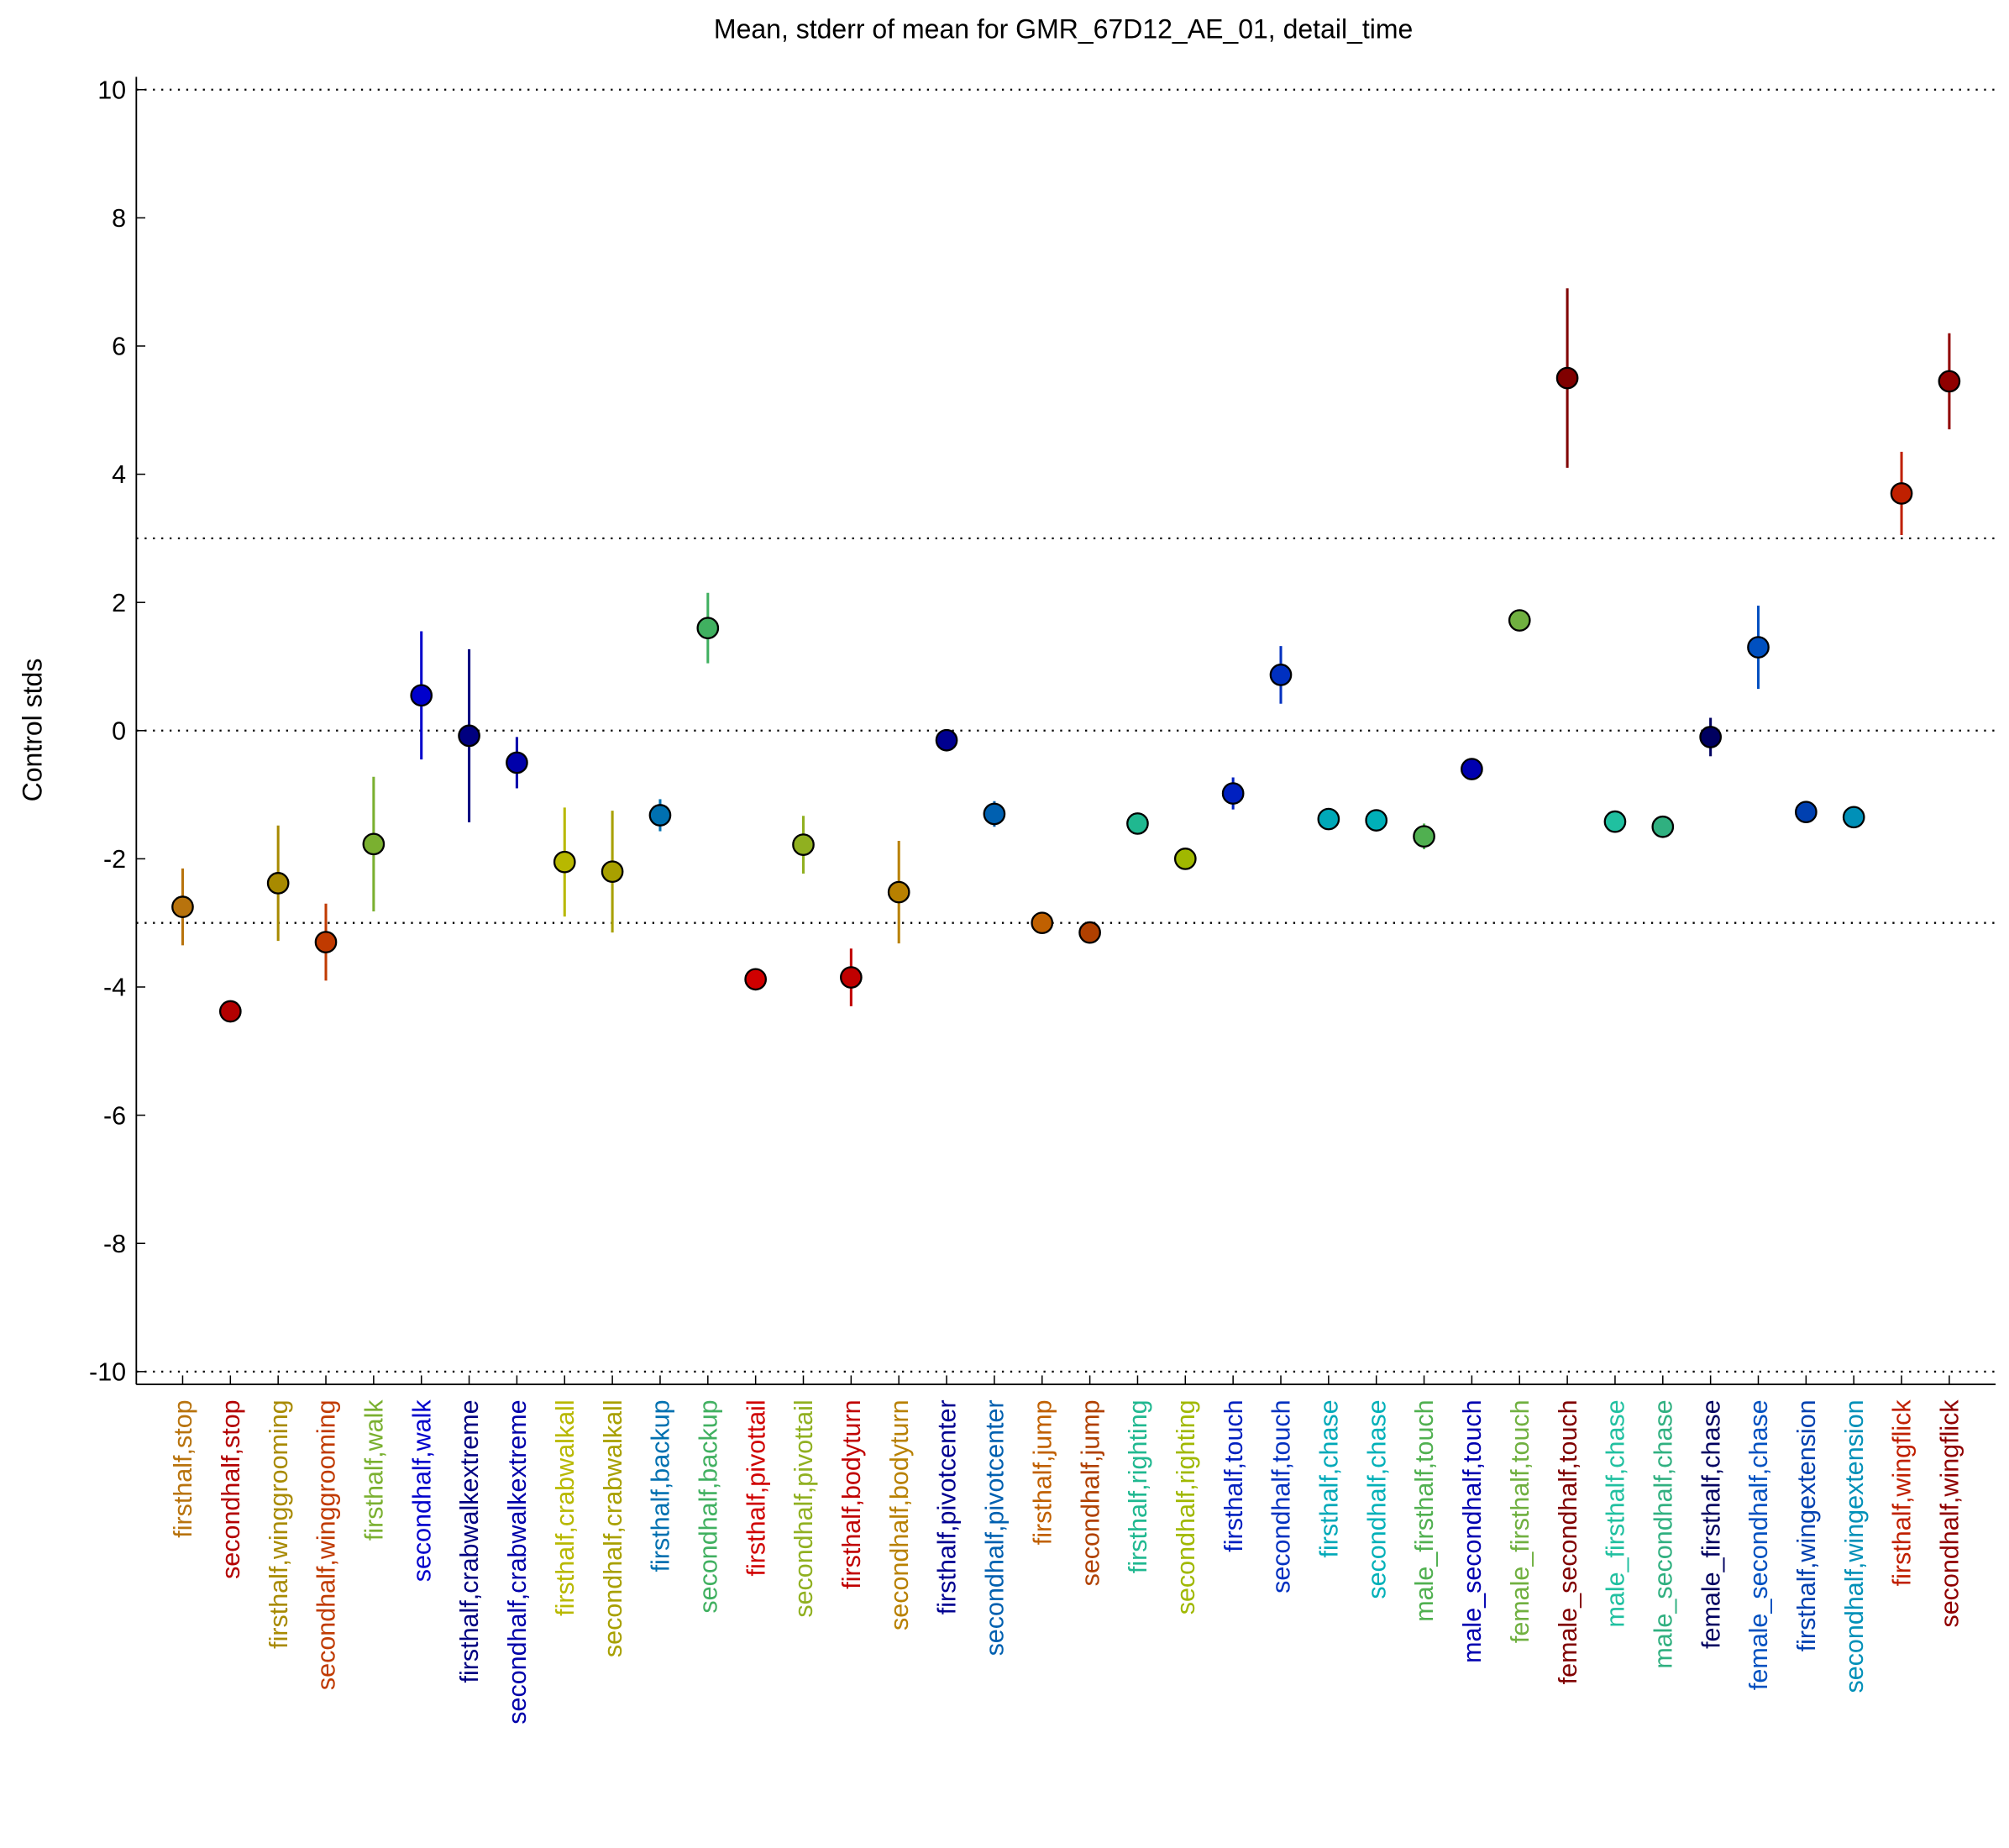 The image size is (2009, 1848). What do you see at coordinates (1042, 1472) in the screenshot?
I see `x-tick-label: firsthalf,jump` at bounding box center [1042, 1472].